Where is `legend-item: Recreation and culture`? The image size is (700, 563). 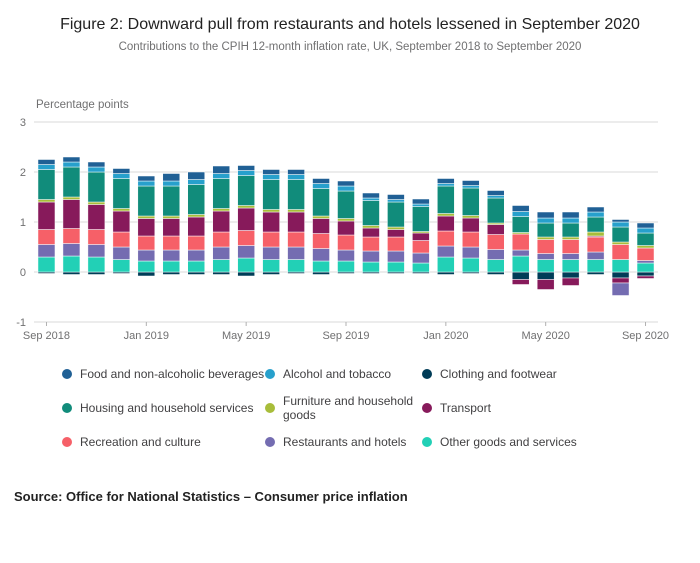
legend-item: Recreation and culture is located at coordinates (163, 442).